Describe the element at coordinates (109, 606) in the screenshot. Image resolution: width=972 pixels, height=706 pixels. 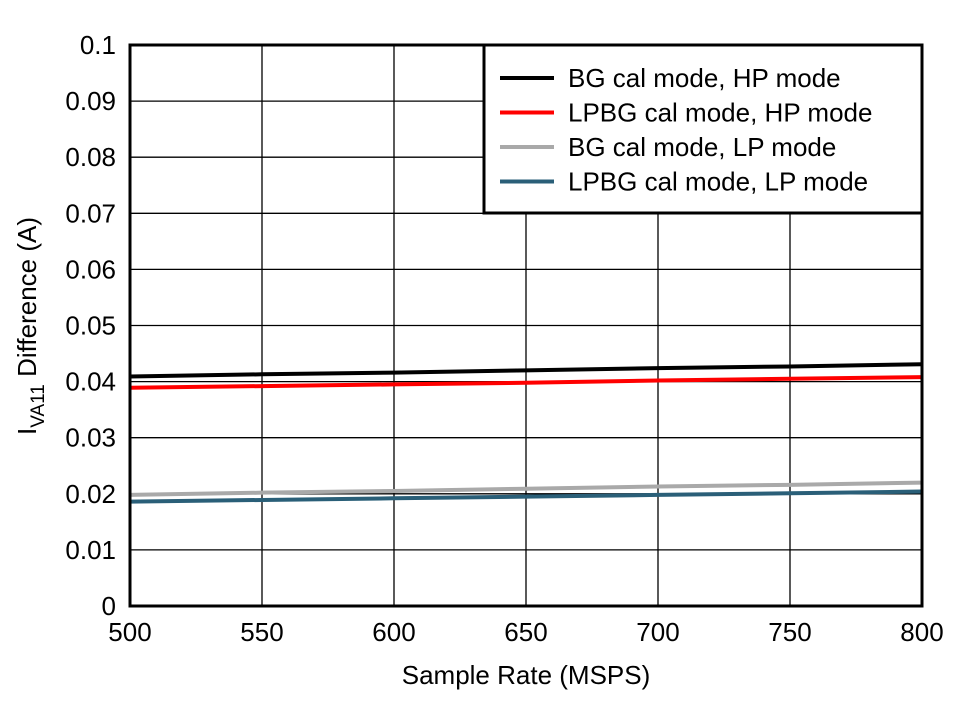
I see `y-tick-label: 0` at that location.